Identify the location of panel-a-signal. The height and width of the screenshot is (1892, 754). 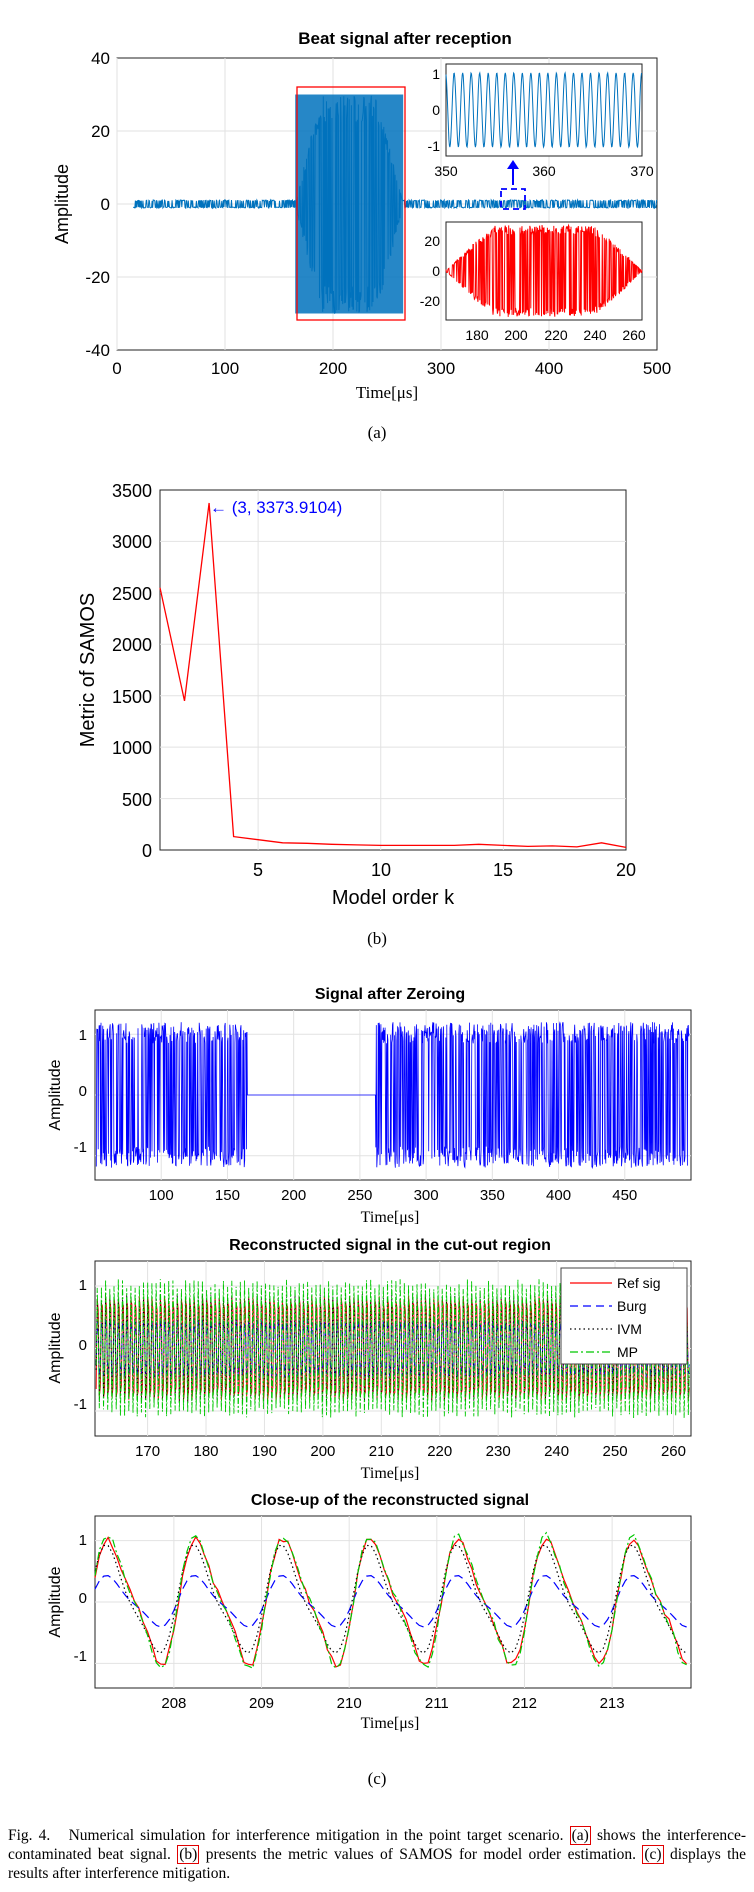
(395, 204).